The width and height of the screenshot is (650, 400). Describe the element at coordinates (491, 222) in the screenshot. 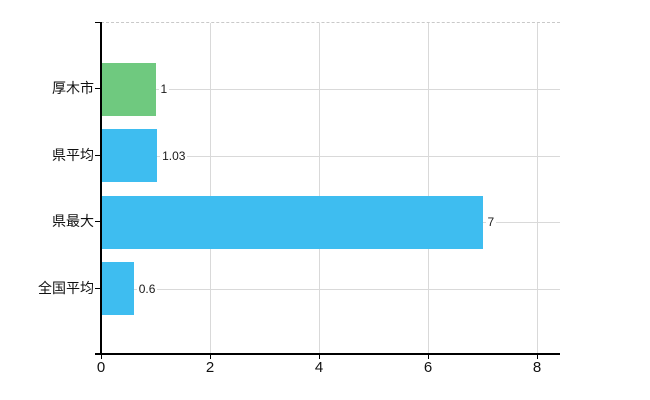

I see `bar-value-label: 7` at that location.